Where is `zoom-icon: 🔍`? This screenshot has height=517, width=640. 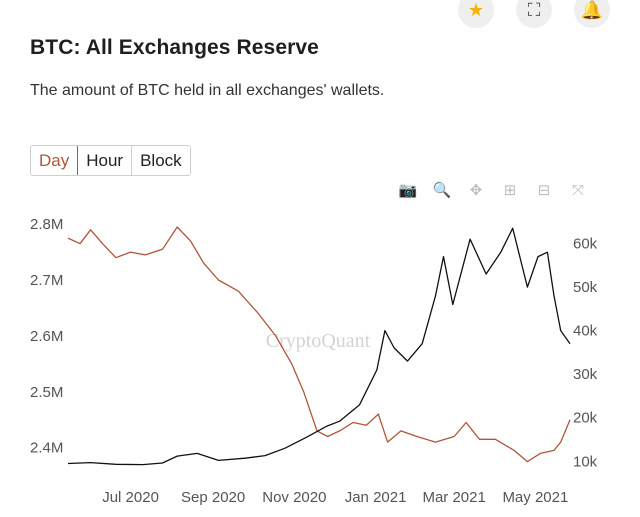
zoom-icon: 🔍 is located at coordinates (442, 190).